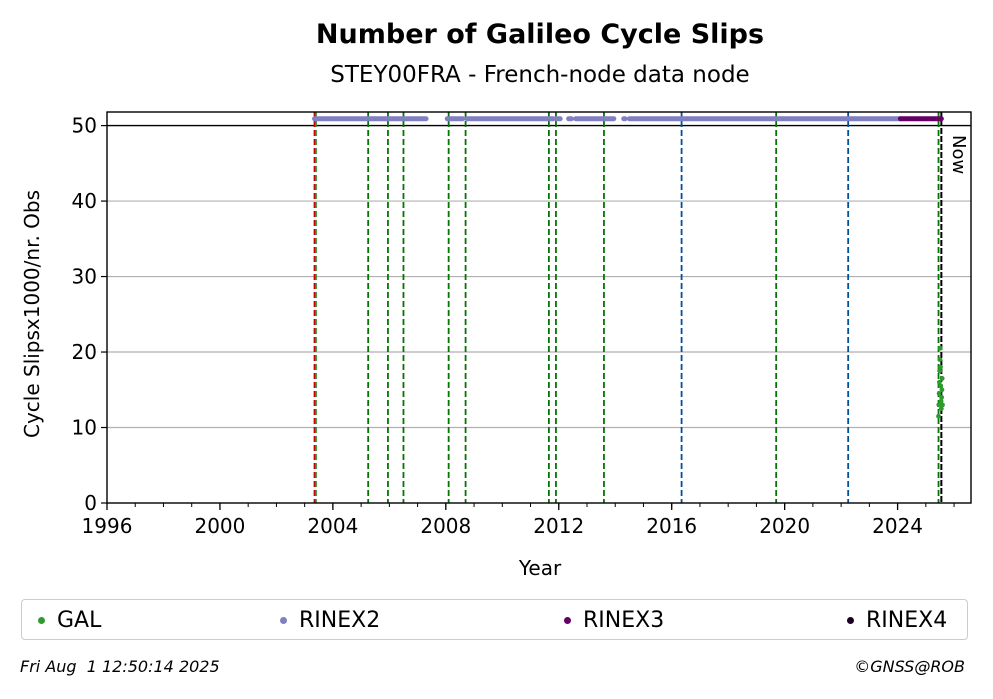 This screenshot has width=993, height=699. Describe the element at coordinates (850, 620) in the screenshot. I see `legend-marker-rinex4` at that location.